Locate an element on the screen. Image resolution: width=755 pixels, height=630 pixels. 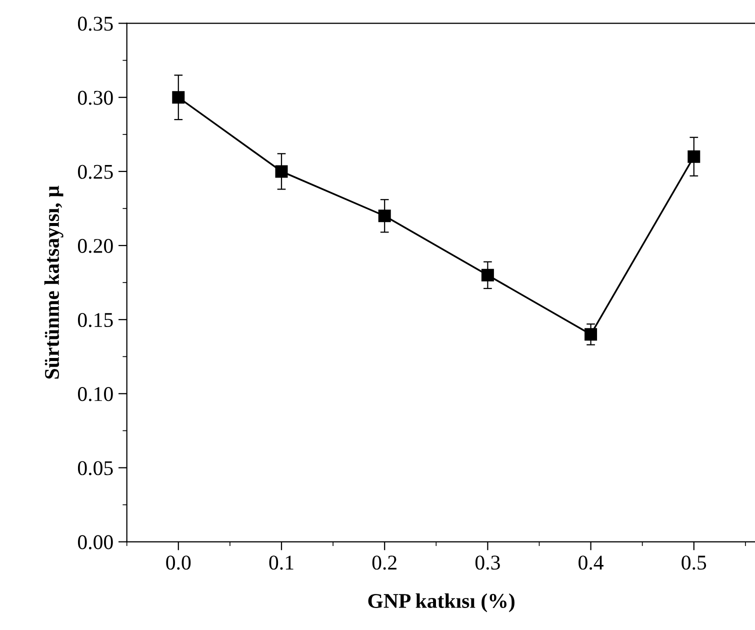
y-axis-title: Sürtünme katsayısı, µ is located at coordinates (54, 282).